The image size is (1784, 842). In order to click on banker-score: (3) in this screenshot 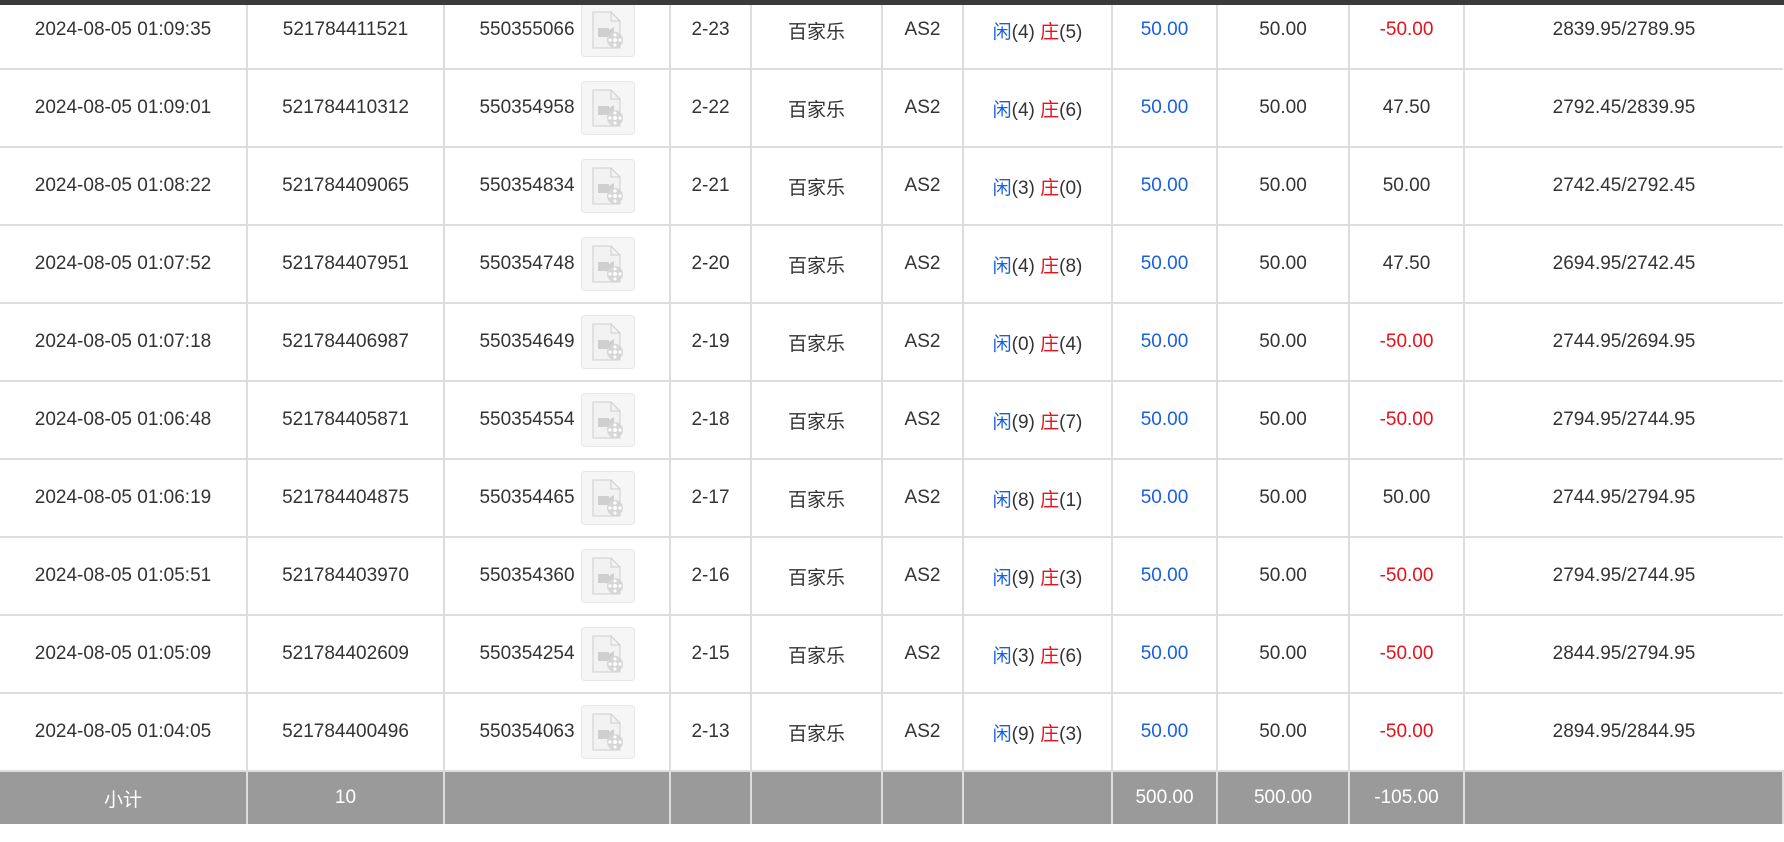, I will do `click(1071, 734)`.